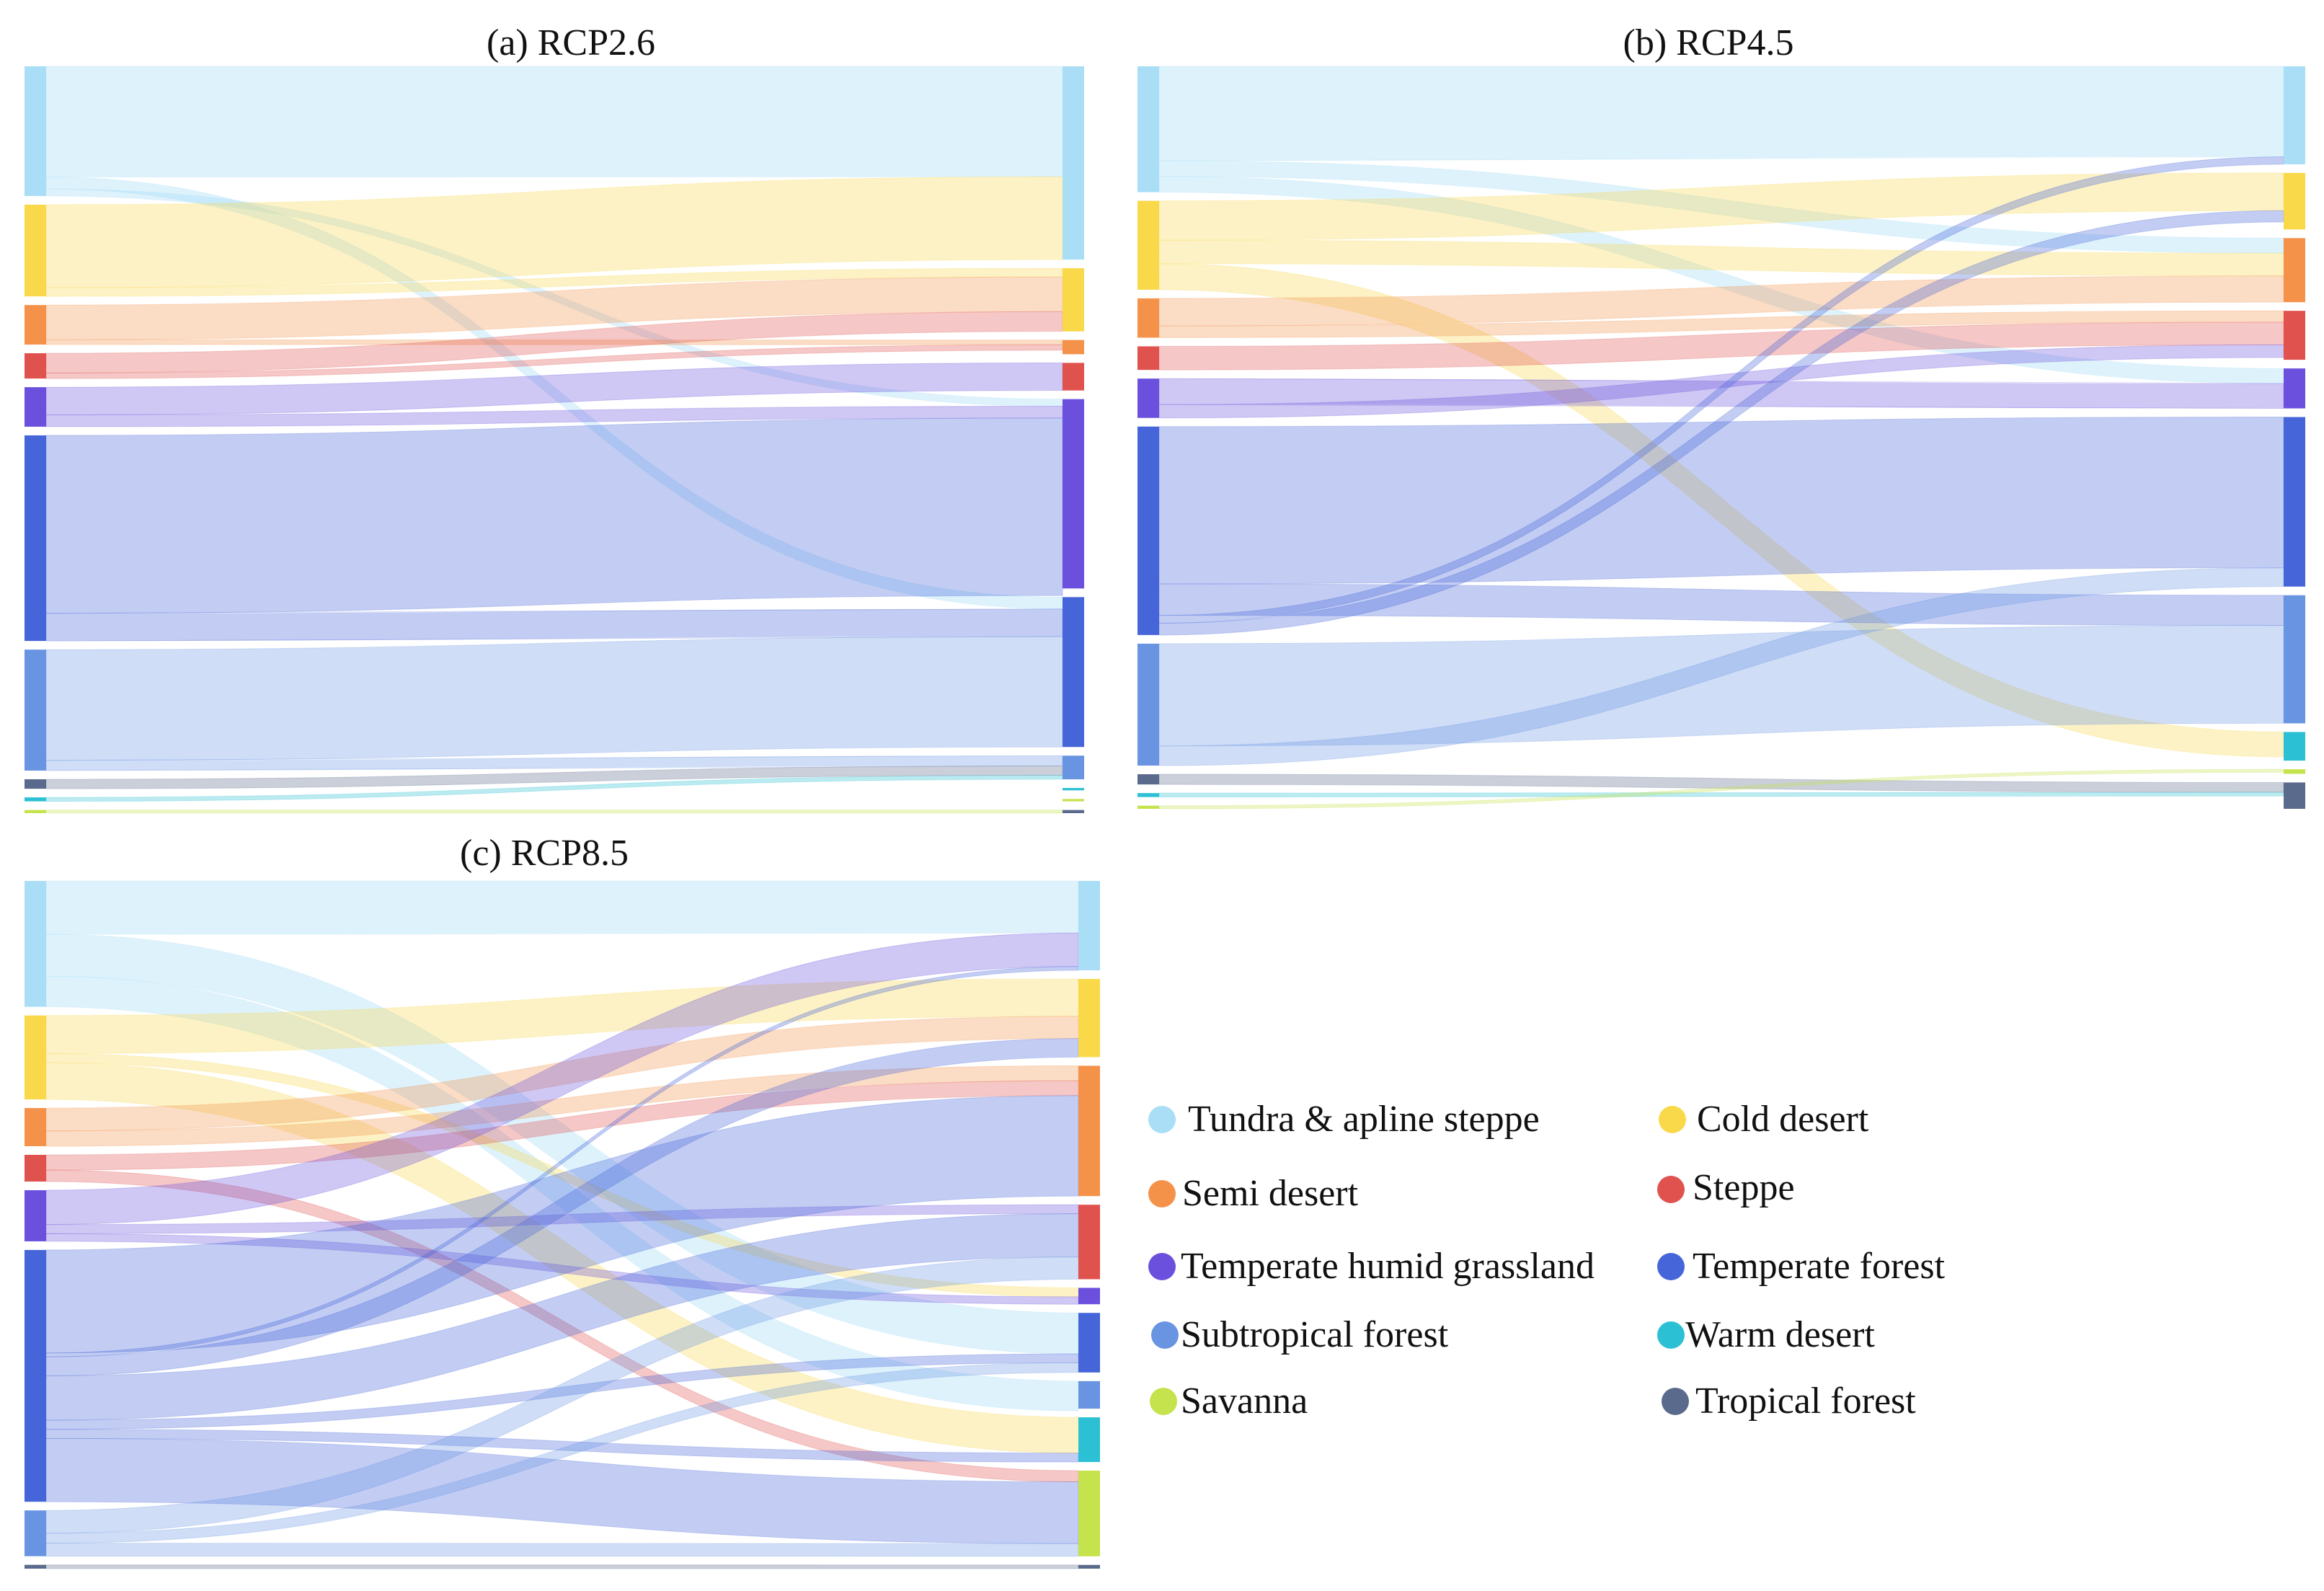 The width and height of the screenshot is (2324, 1591). I want to click on legend-label-temperate-forest: Temperate forest, so click(1819, 1267).